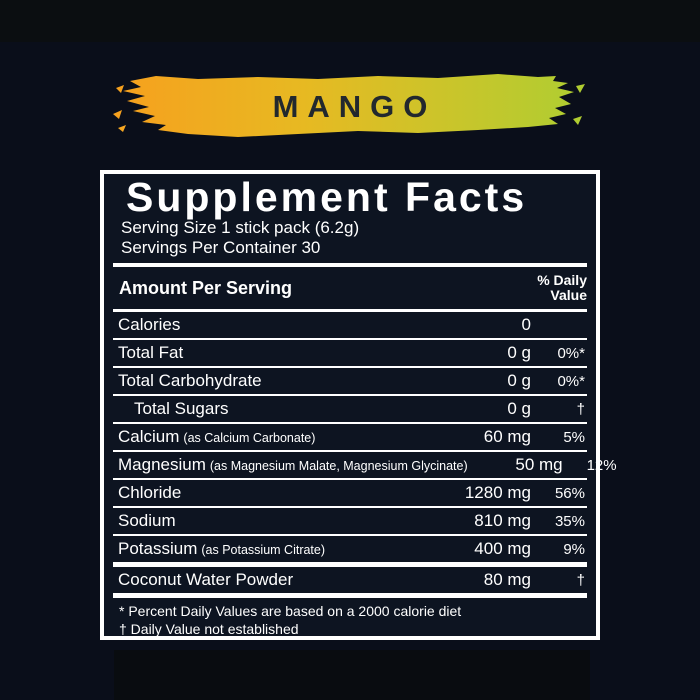 The image size is (700, 700). Describe the element at coordinates (350, 382) in the screenshot. I see `row-total-carbohydrate: Total Carbohydrate 0 g 0%*` at that location.